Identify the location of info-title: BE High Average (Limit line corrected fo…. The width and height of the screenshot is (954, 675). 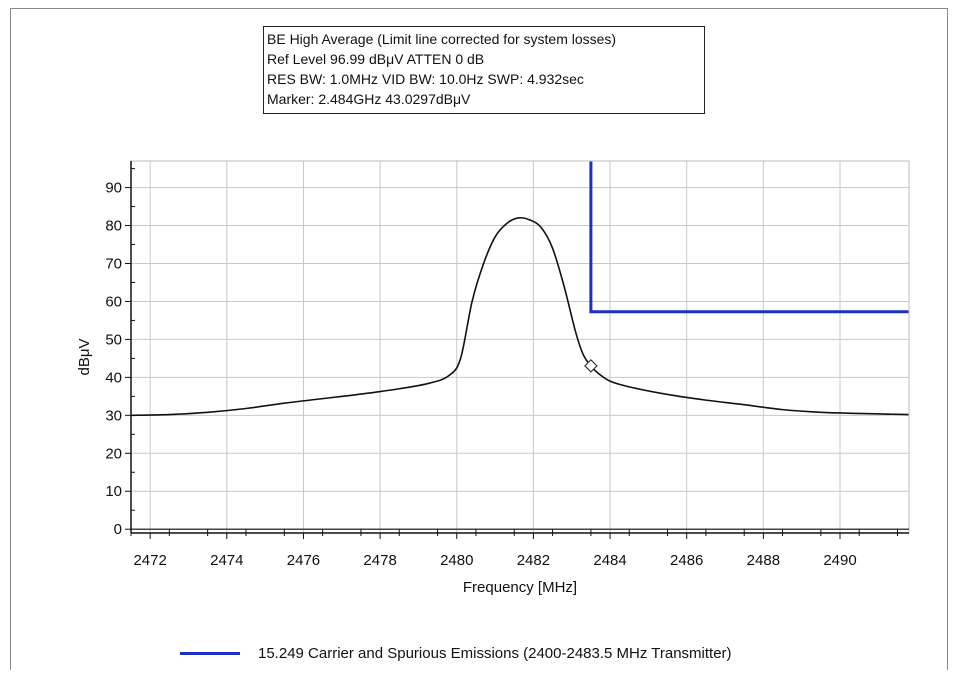
(442, 39).